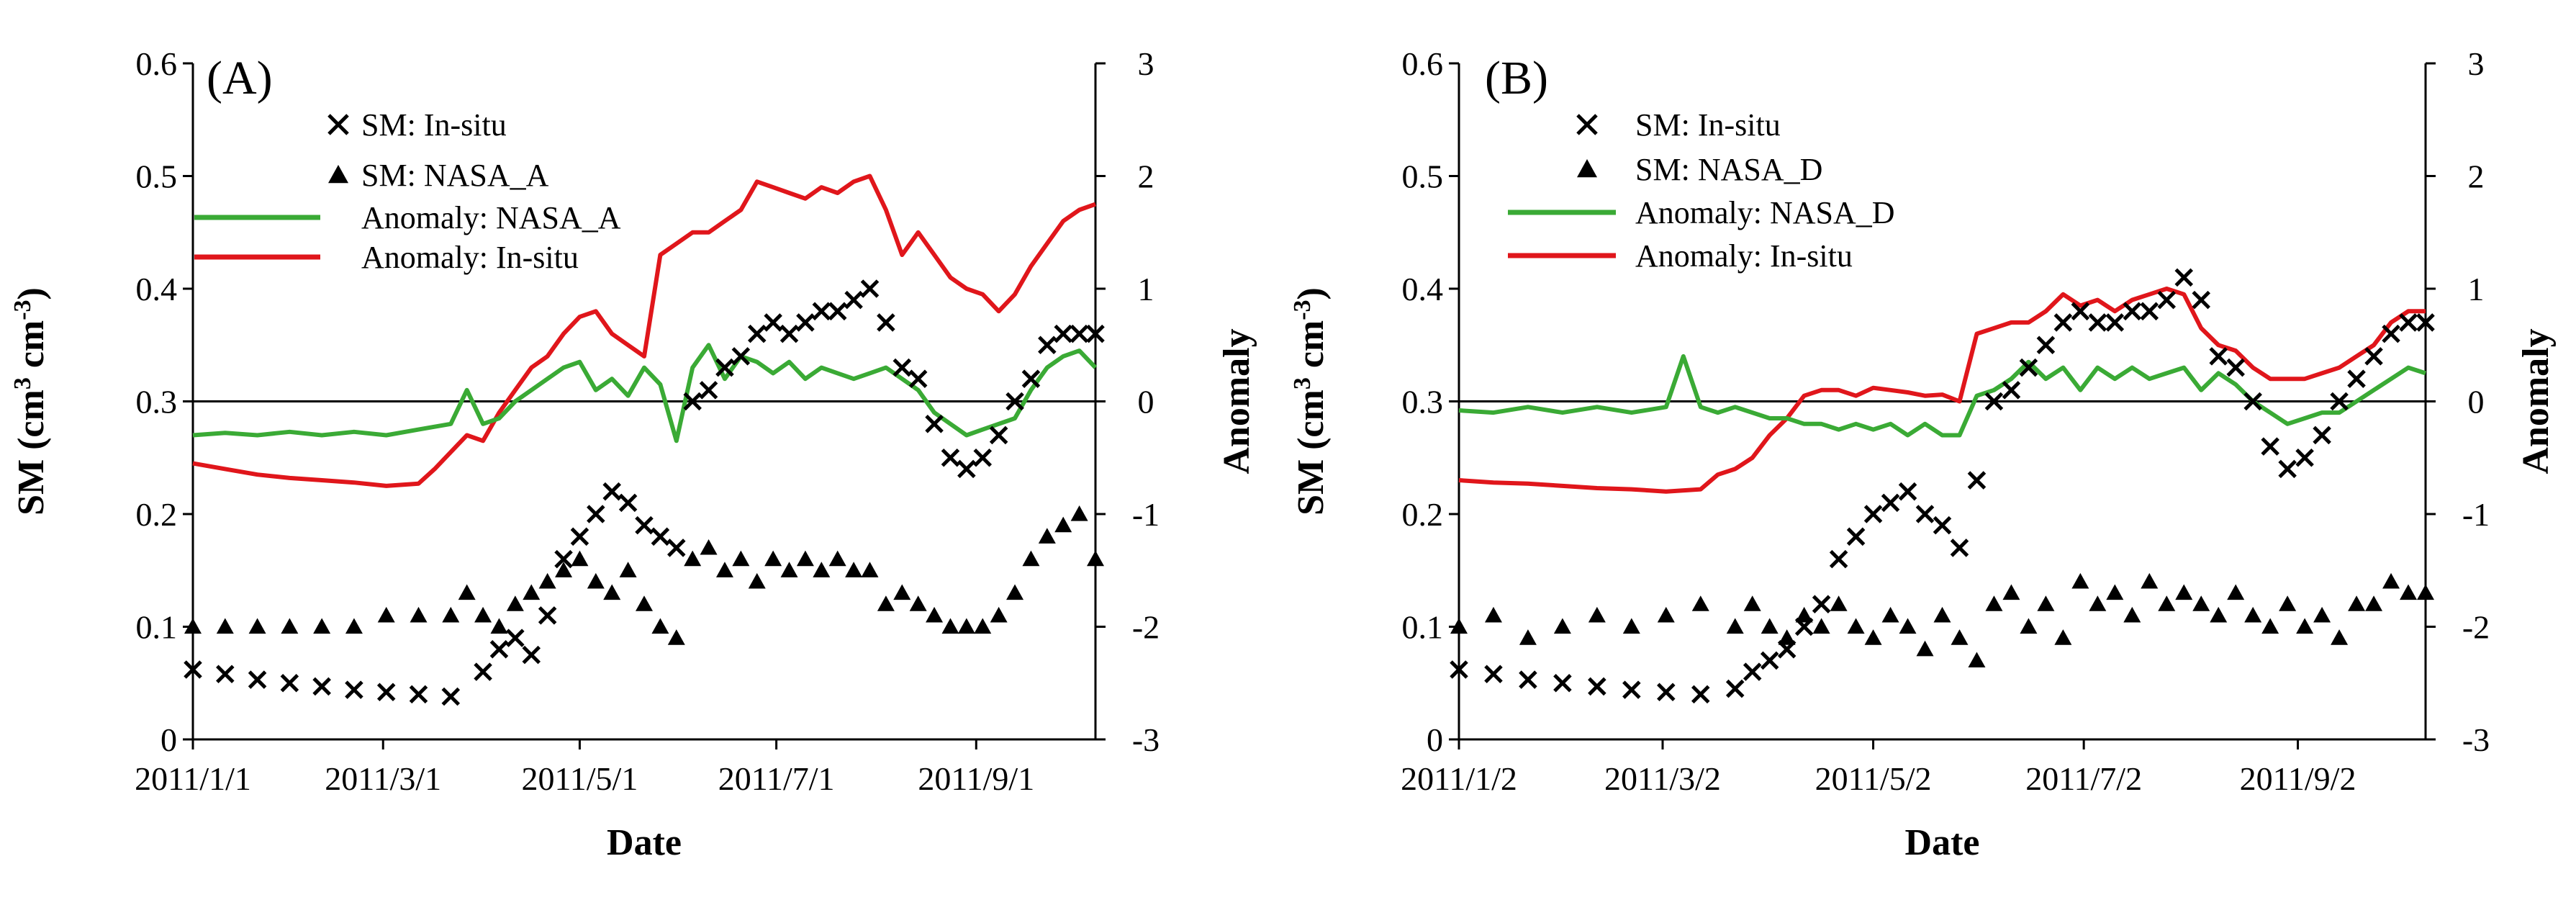 The height and width of the screenshot is (905, 2576). Describe the element at coordinates (157, 514) in the screenshot. I see `y-tick-label: 0.2` at that location.